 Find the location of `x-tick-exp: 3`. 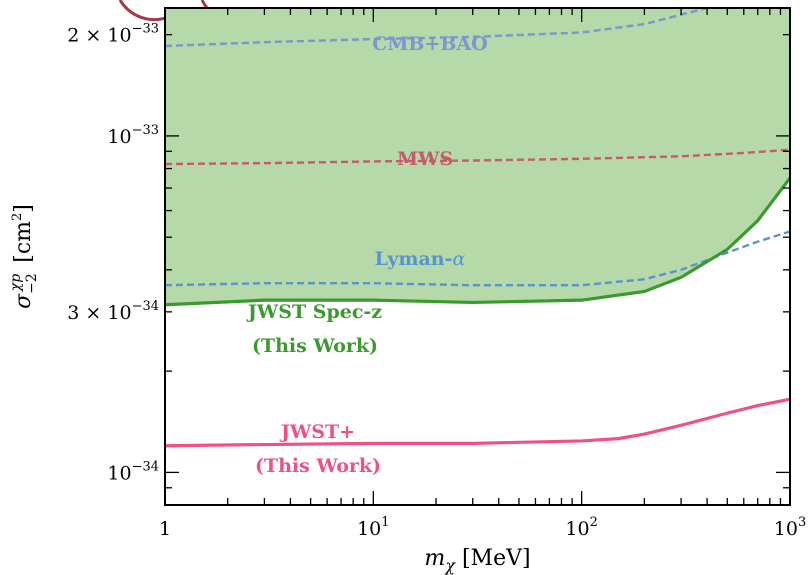

x-tick-exp: 3 is located at coordinates (802, 522).